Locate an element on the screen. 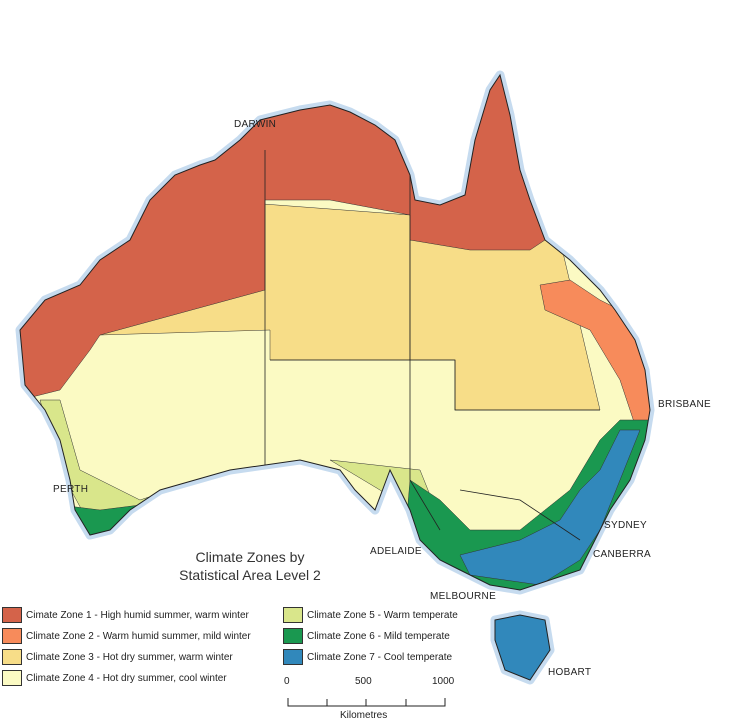 This screenshot has height=722, width=731. title-line-1: Climate Zones by is located at coordinates (250, 557).